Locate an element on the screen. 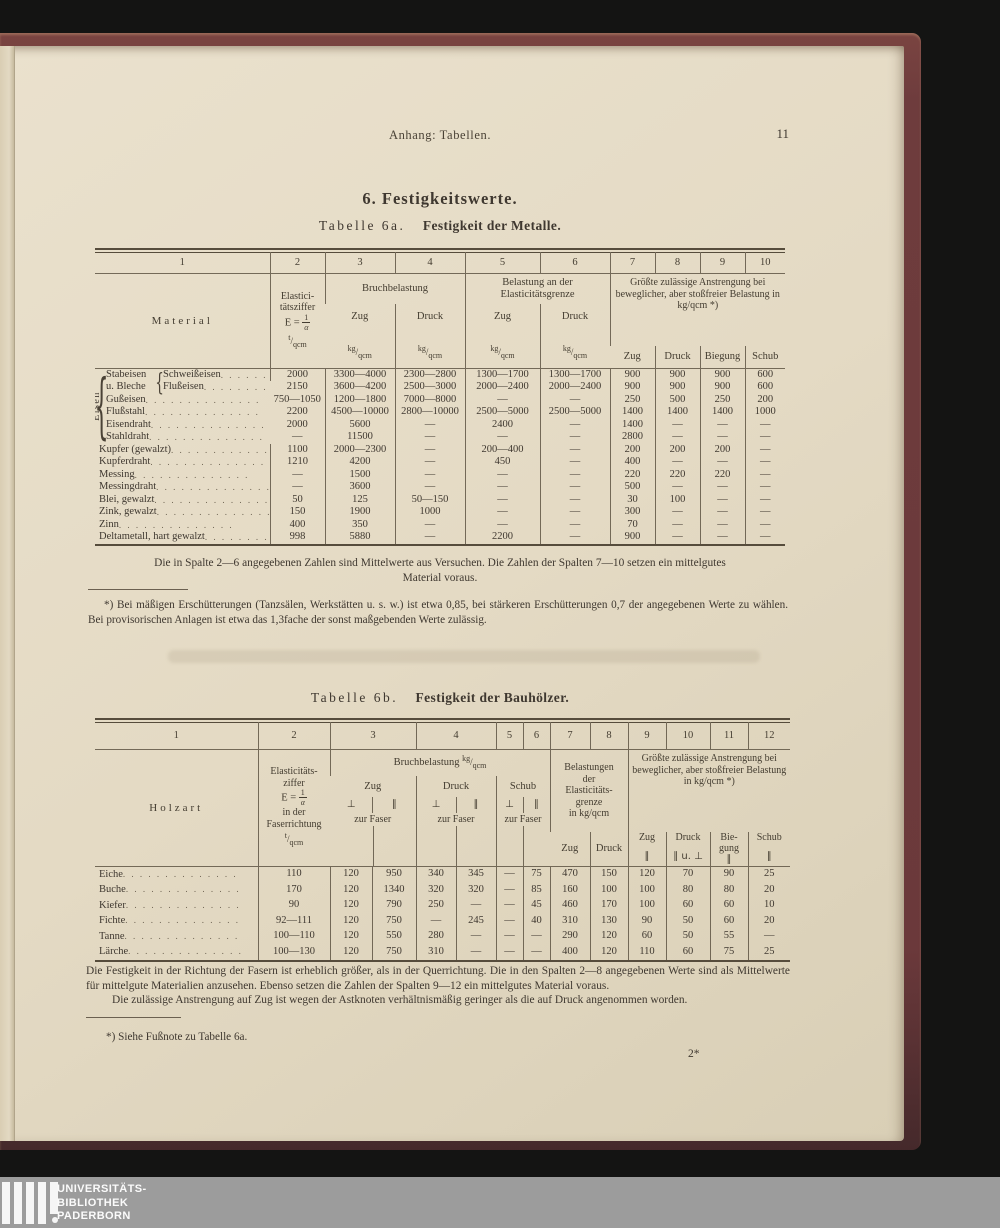 This screenshot has width=1000, height=1228. material-cell: Kiefer is located at coordinates (176, 906).